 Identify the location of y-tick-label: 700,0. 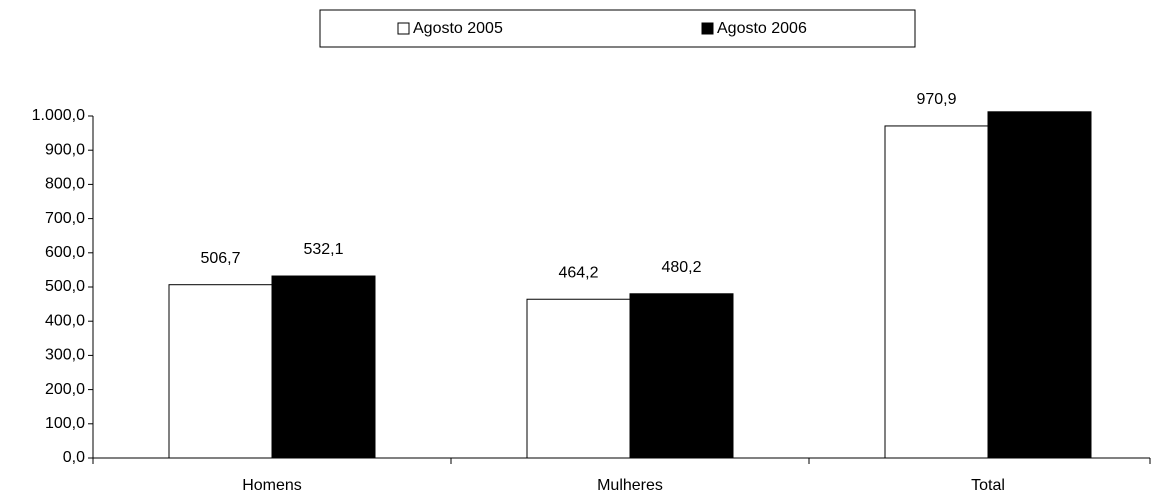
(65, 218).